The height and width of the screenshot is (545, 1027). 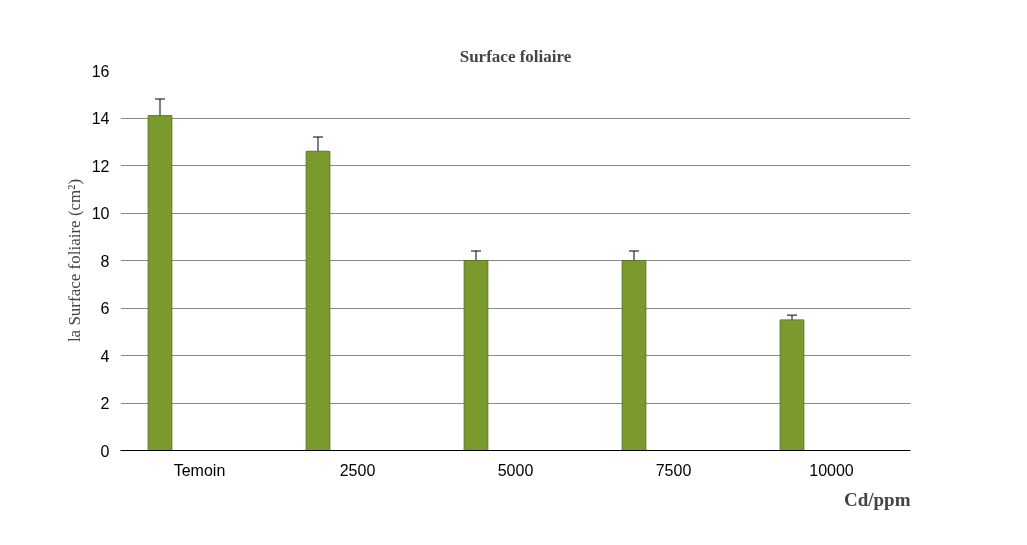 What do you see at coordinates (100, 166) in the screenshot?
I see `y-tick-label: 12` at bounding box center [100, 166].